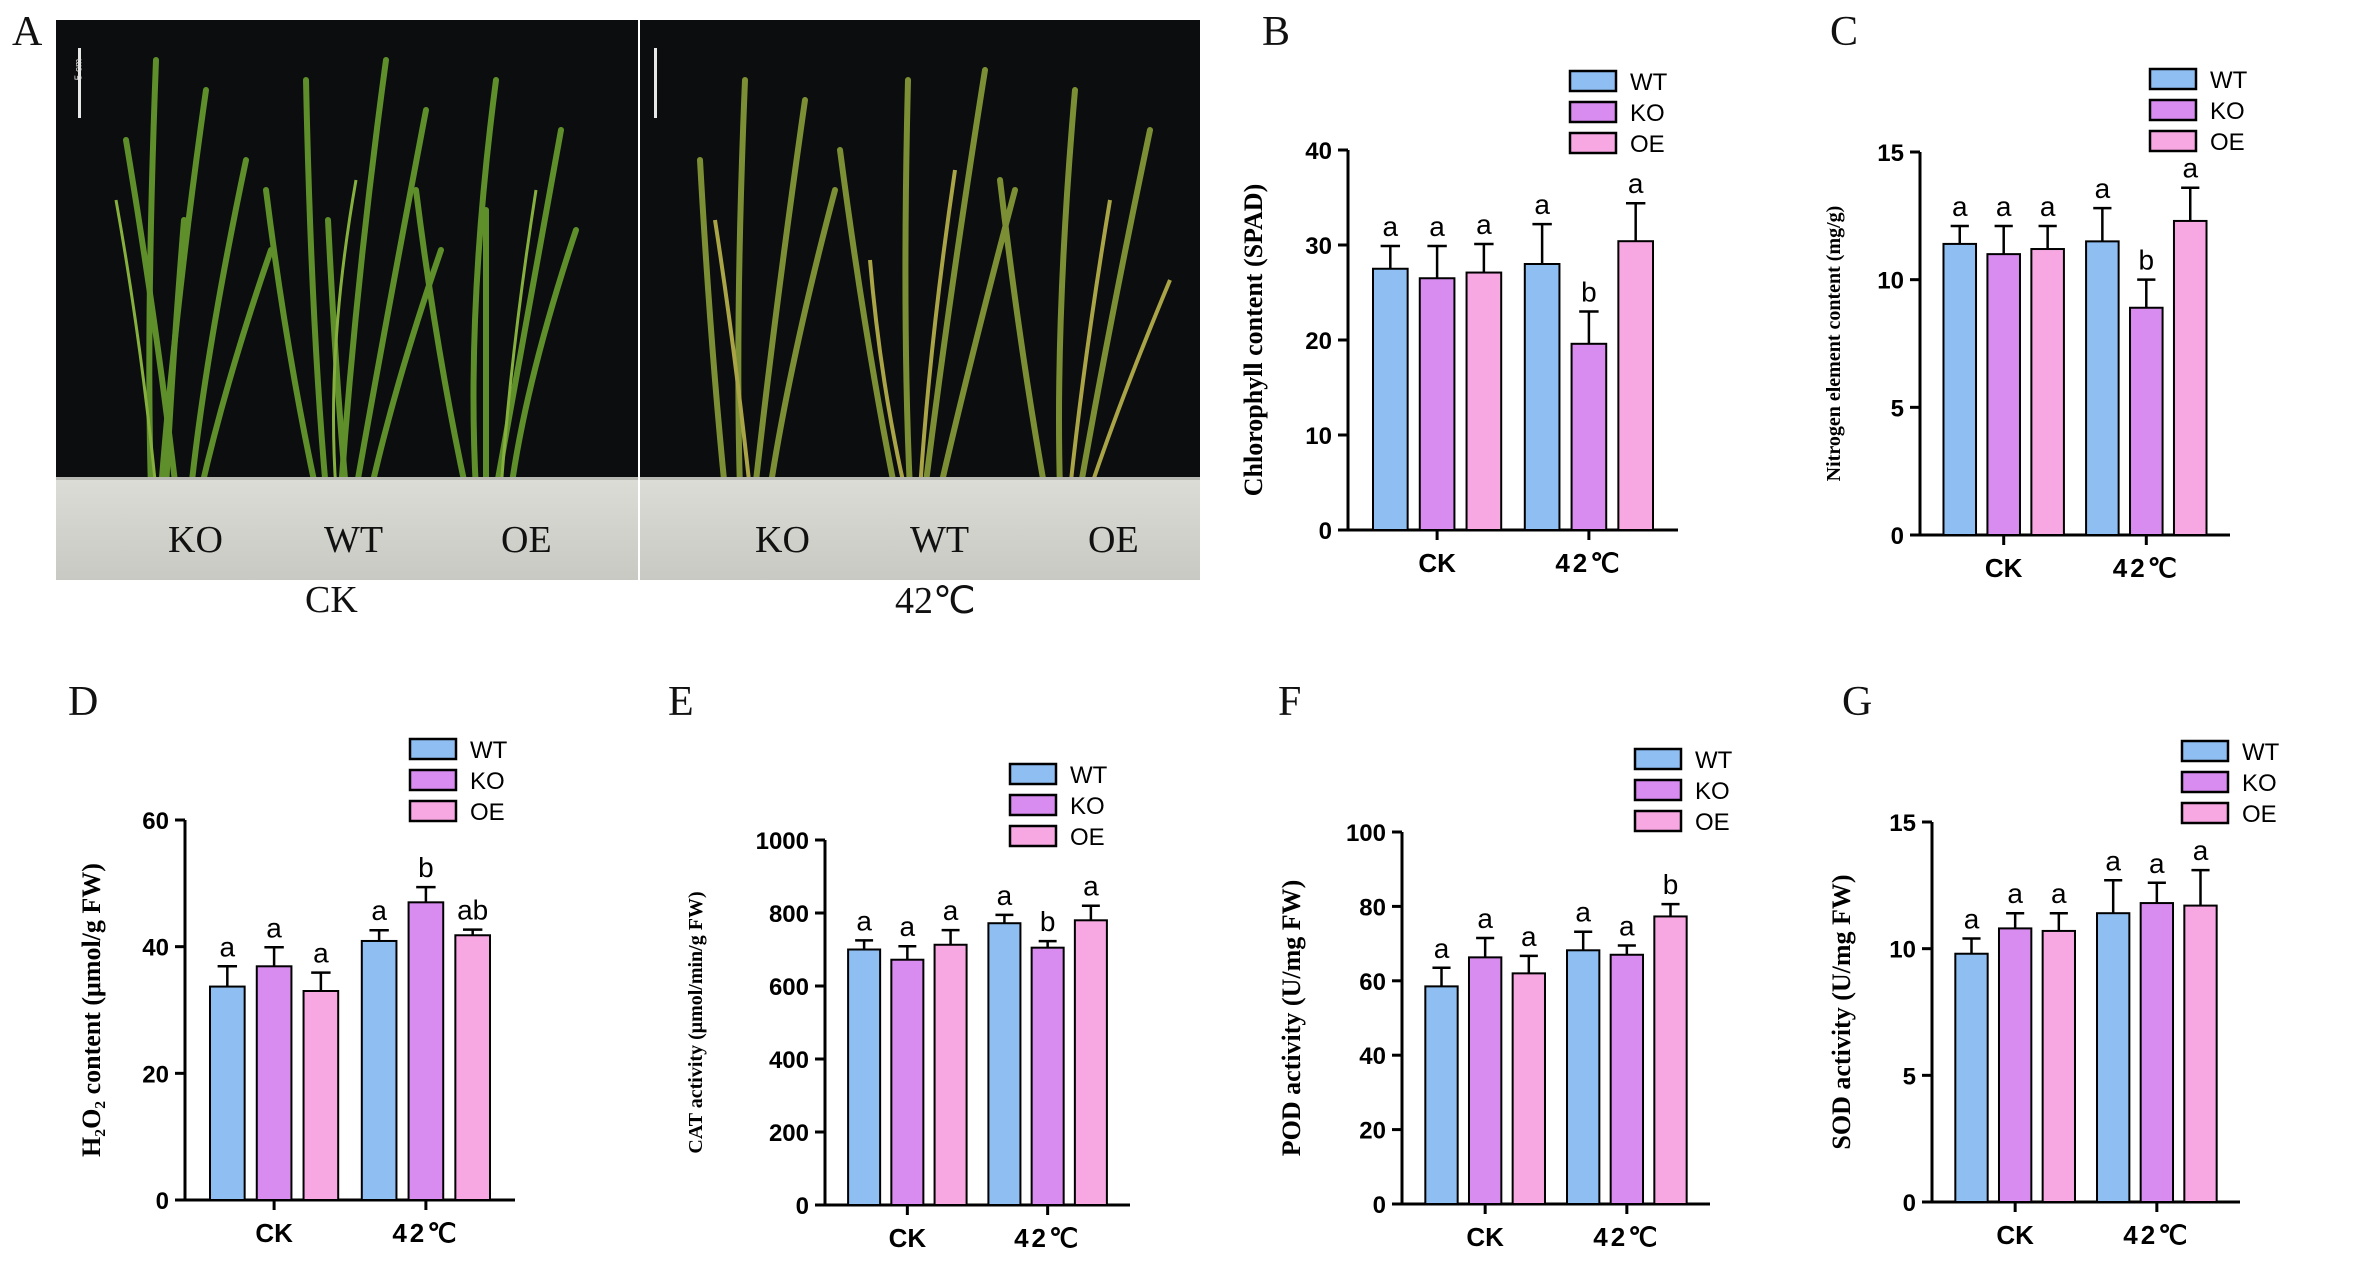  What do you see at coordinates (1890, 153) in the screenshot?
I see `y-tick-label: 15` at bounding box center [1890, 153].